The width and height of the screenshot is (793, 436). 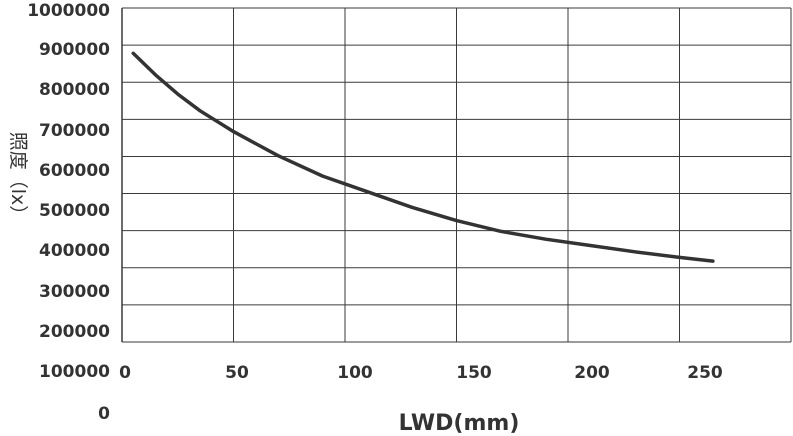 I want to click on x-tick-label: 50, so click(x=237, y=373).